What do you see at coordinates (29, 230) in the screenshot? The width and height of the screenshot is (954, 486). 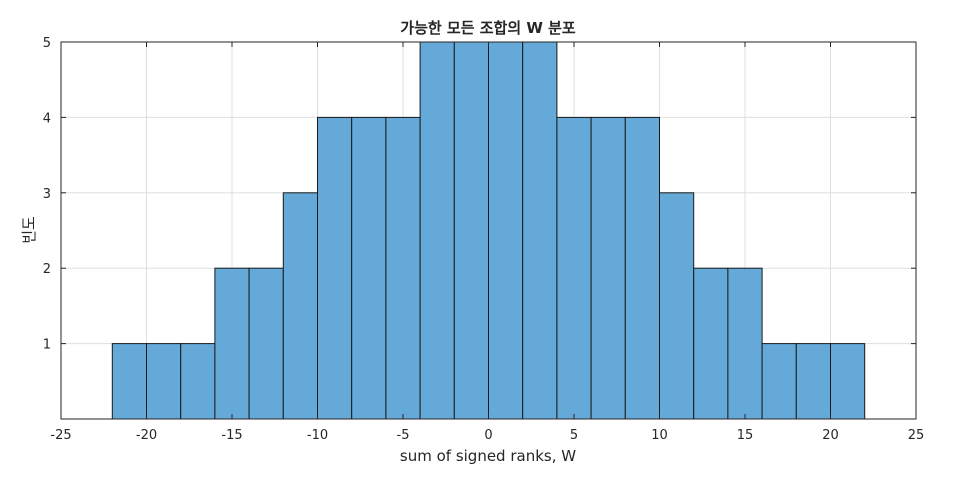 I see `y-axis-label: 빈도` at bounding box center [29, 230].